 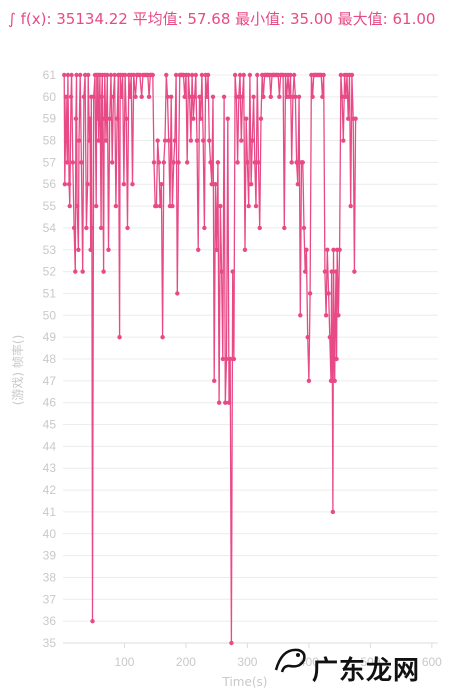 What do you see at coordinates (50, 621) in the screenshot?
I see `y-tick-label: 36` at bounding box center [50, 621].